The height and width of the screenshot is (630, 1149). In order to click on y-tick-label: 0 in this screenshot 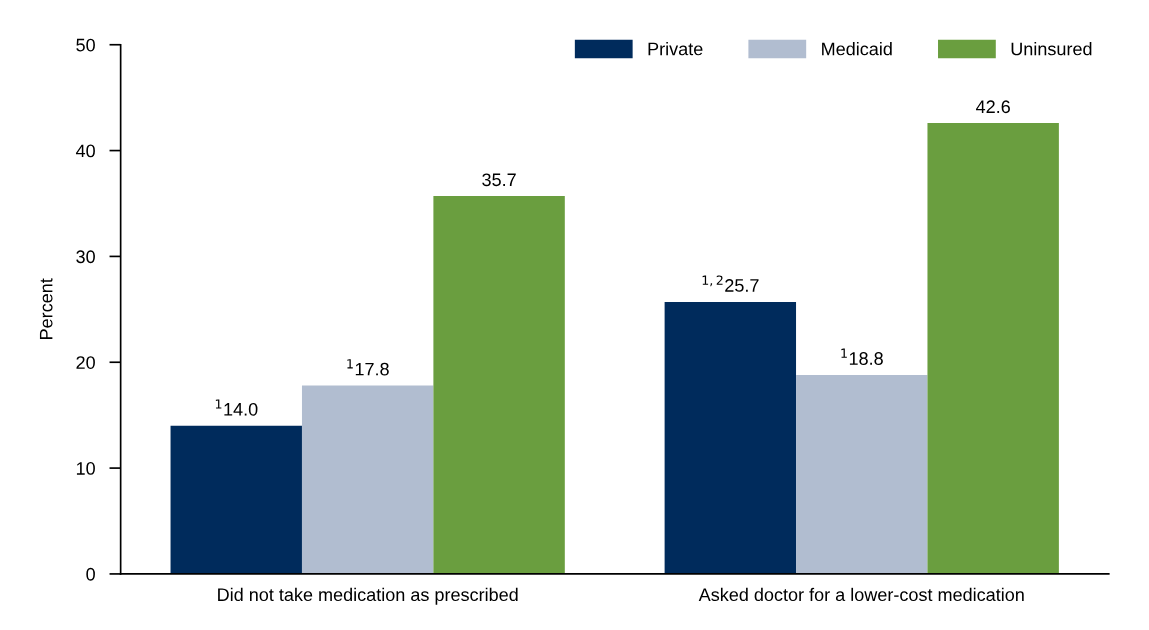, I will do `click(90, 574)`.